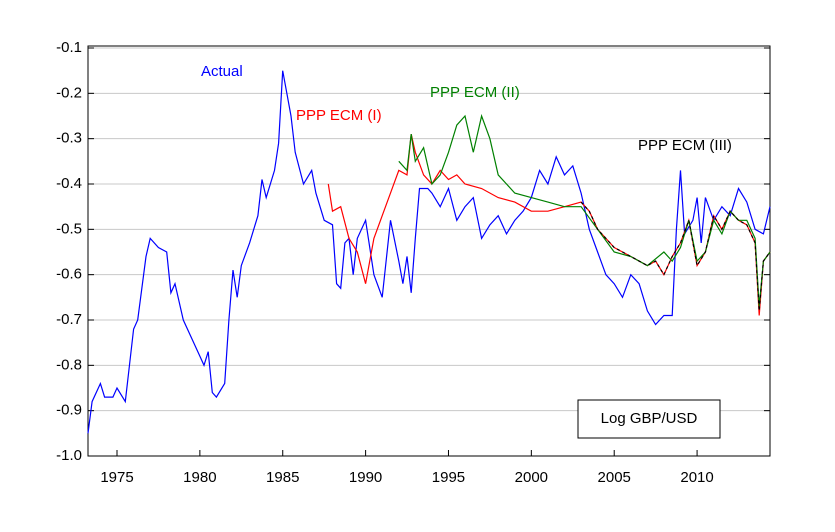 This screenshot has height=532, width=835. Describe the element at coordinates (475, 92) in the screenshot. I see `series-label: PPP ECM (II)` at that location.